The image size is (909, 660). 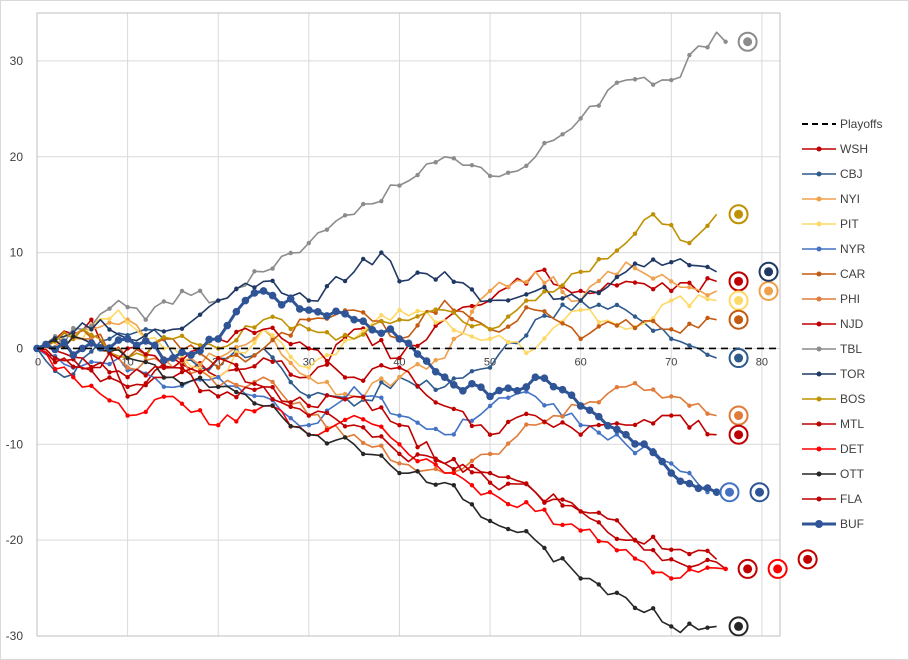 What do you see at coordinates (833, 449) in the screenshot?
I see `legend-item-det: DET` at bounding box center [833, 449].